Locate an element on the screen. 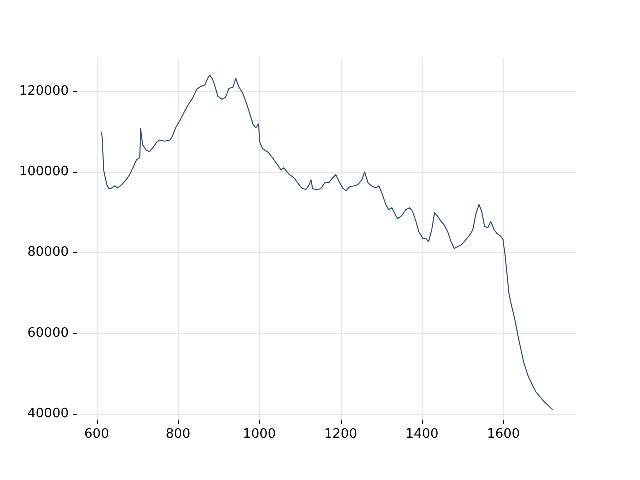 Image resolution: width=640 pixels, height=480 pixels. x-tick-label: 800 is located at coordinates (178, 434).